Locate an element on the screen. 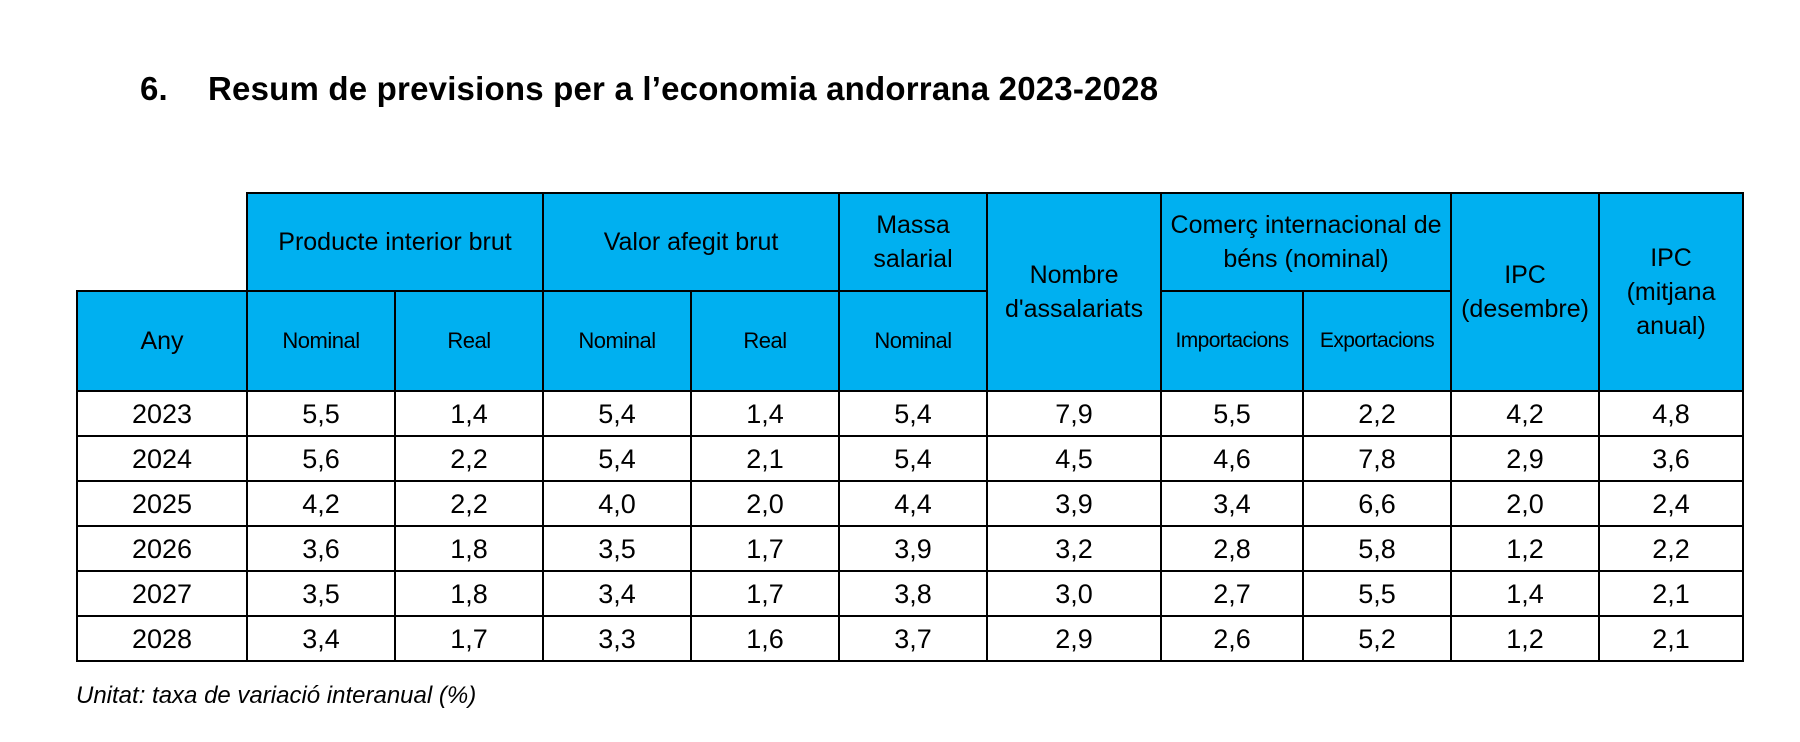 The image size is (1800, 742). cell-exportacions: 6,6 is located at coordinates (1377, 503).